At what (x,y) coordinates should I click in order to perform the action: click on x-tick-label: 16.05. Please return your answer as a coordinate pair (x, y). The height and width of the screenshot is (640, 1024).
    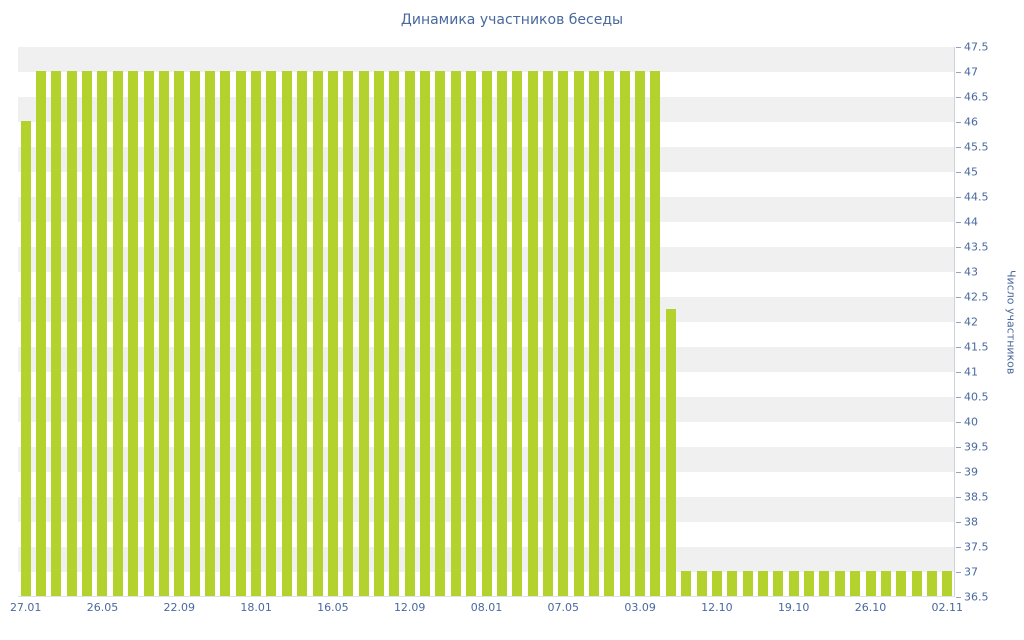
    Looking at the image, I should click on (333, 607).